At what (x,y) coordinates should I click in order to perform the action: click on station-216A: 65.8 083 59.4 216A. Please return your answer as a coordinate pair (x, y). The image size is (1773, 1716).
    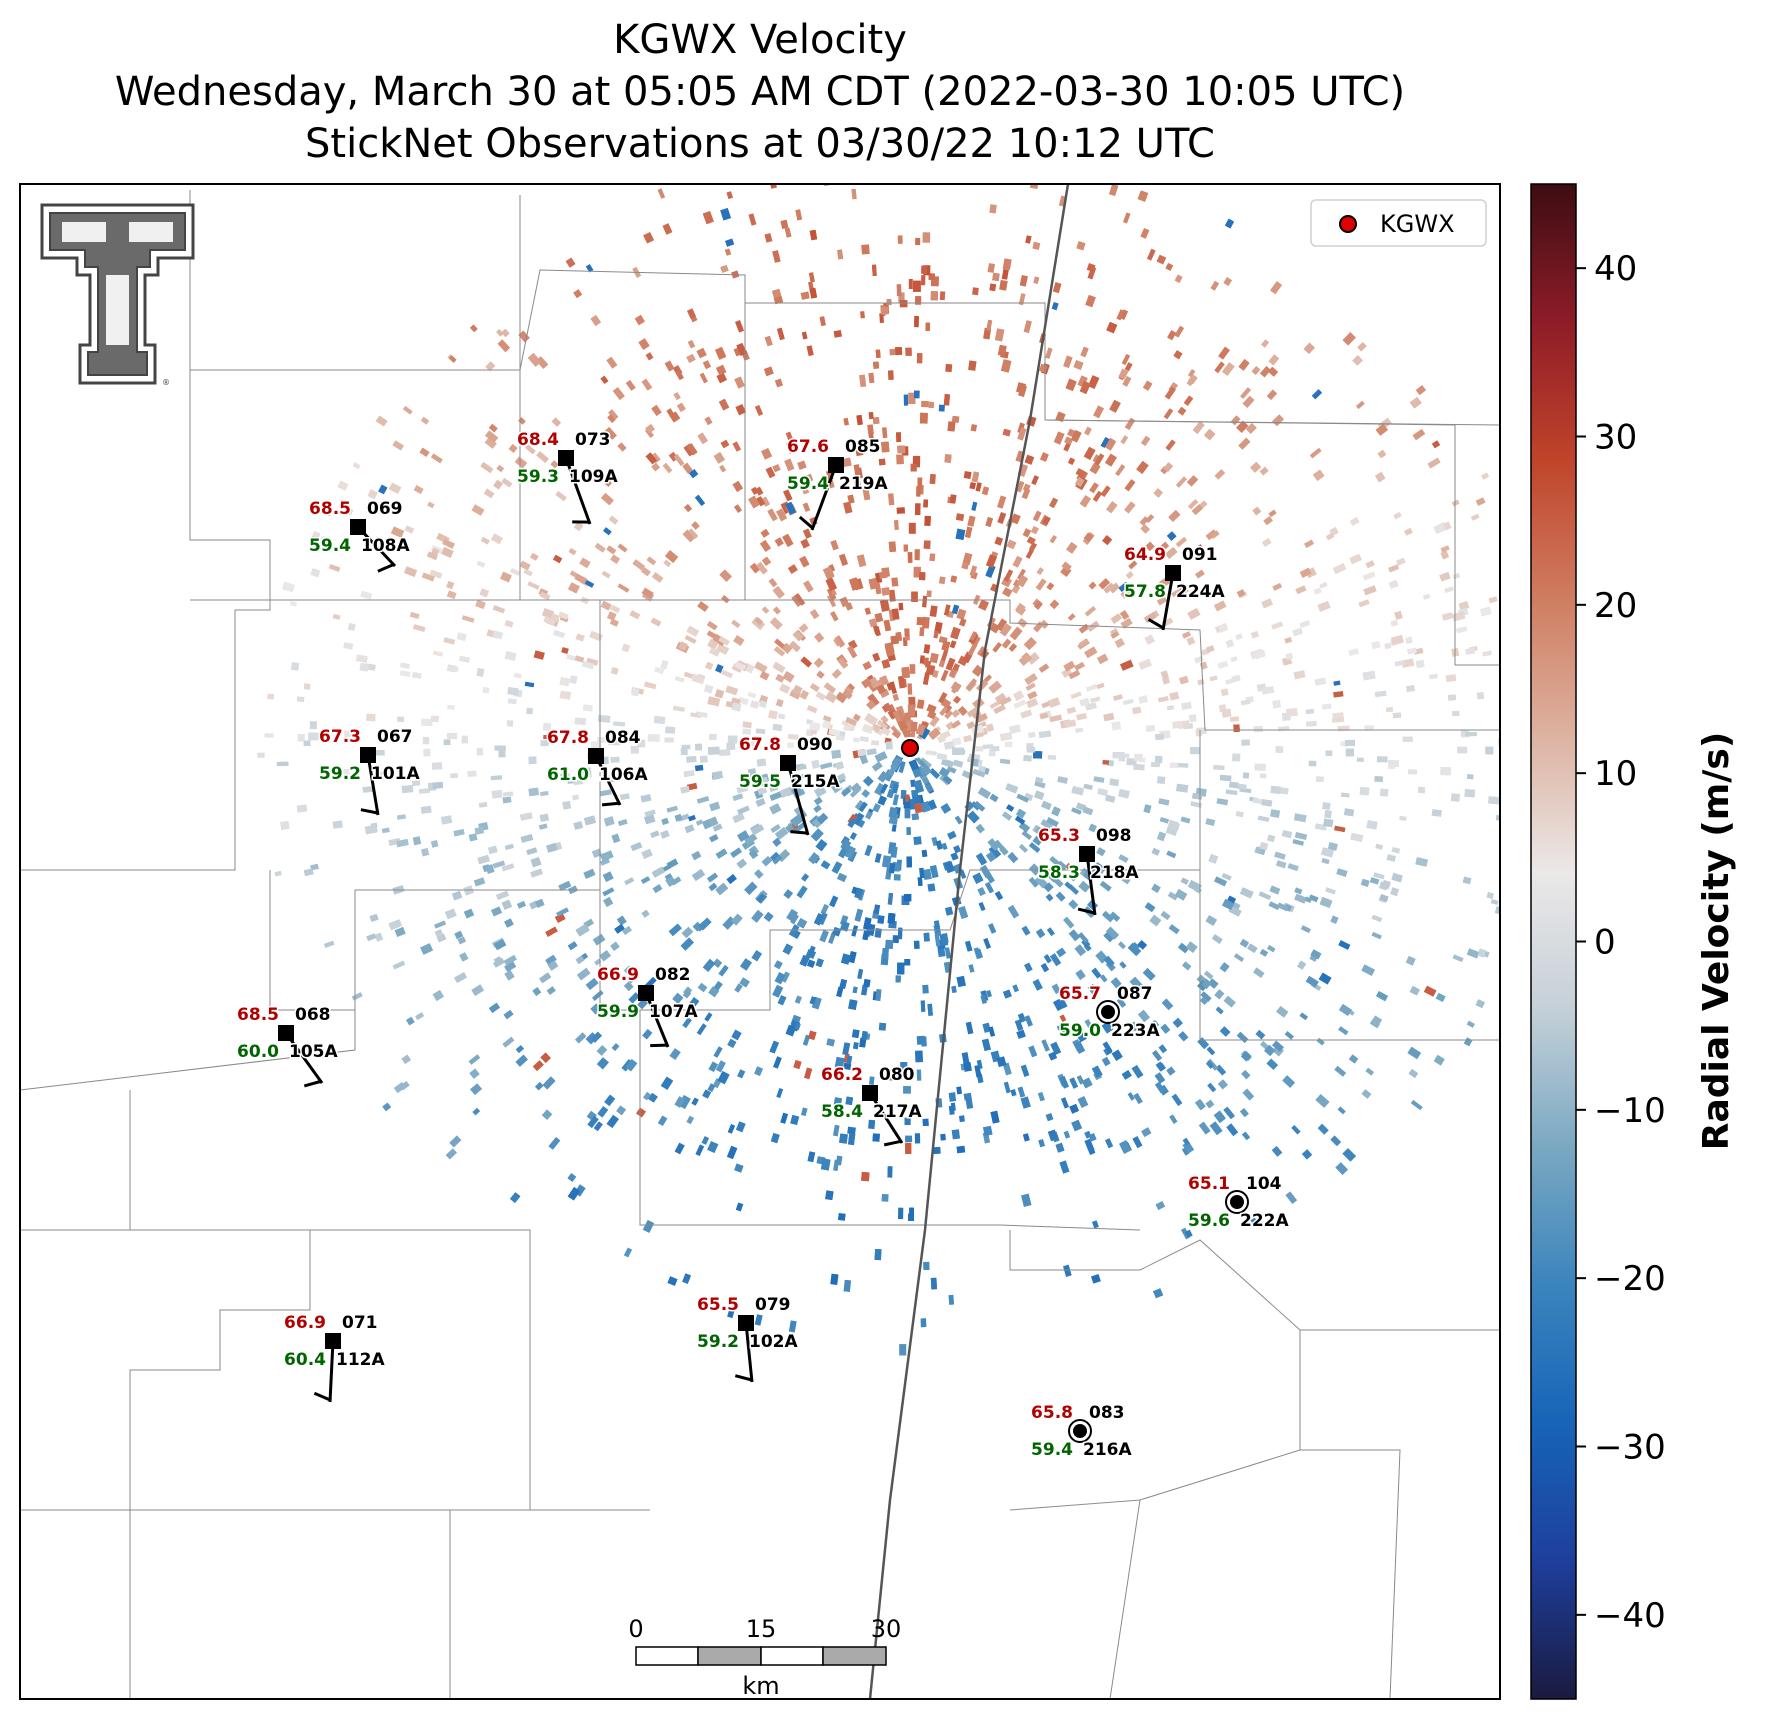
    Looking at the image, I should click on (1082, 1432).